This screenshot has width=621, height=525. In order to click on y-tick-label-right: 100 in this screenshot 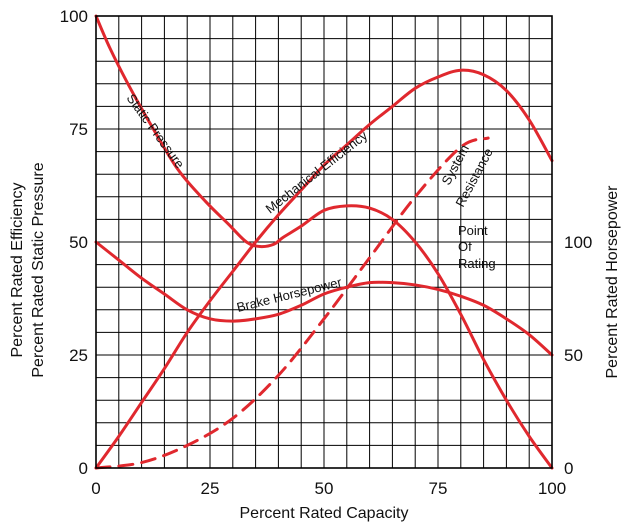, I will do `click(578, 242)`.